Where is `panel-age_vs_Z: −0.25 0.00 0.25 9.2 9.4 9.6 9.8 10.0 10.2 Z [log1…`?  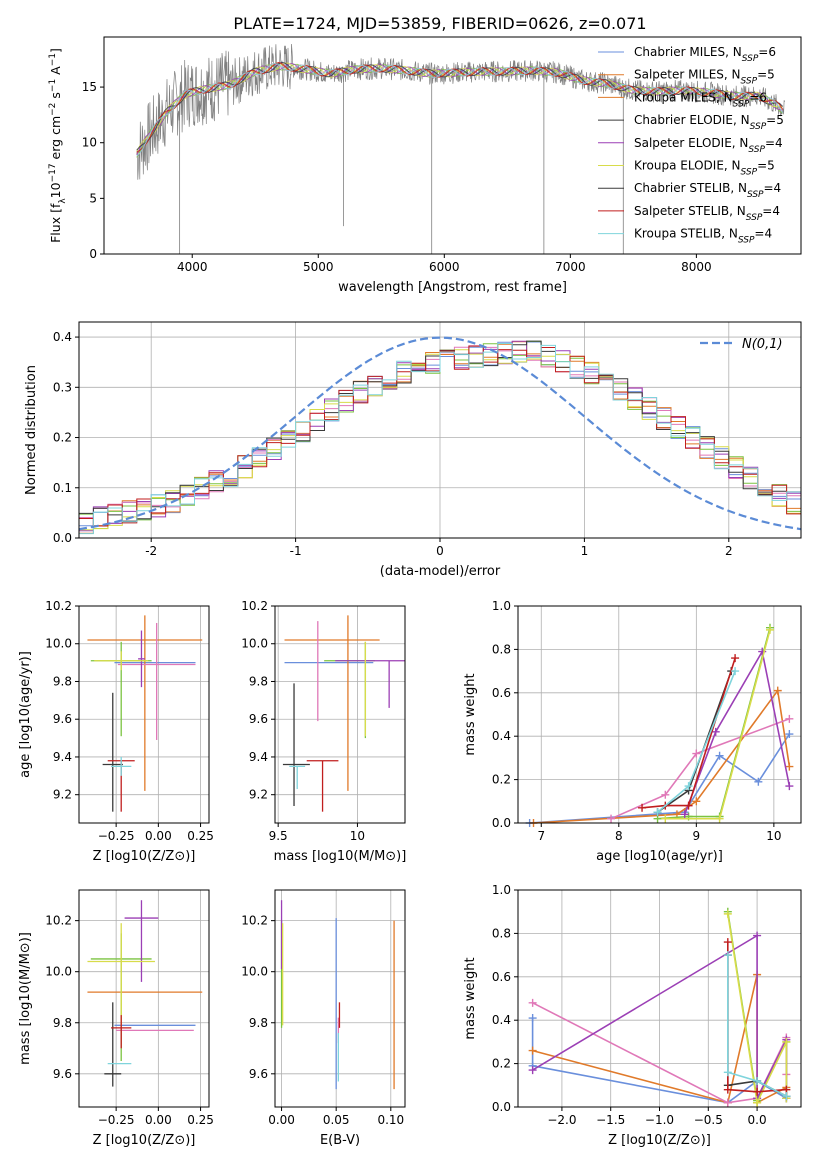 panel-age_vs_Z: −0.25 0.00 0.25 9.2 9.4 9.6 9.8 10.0 10.2 Z [log1… is located at coordinates (116, 731).